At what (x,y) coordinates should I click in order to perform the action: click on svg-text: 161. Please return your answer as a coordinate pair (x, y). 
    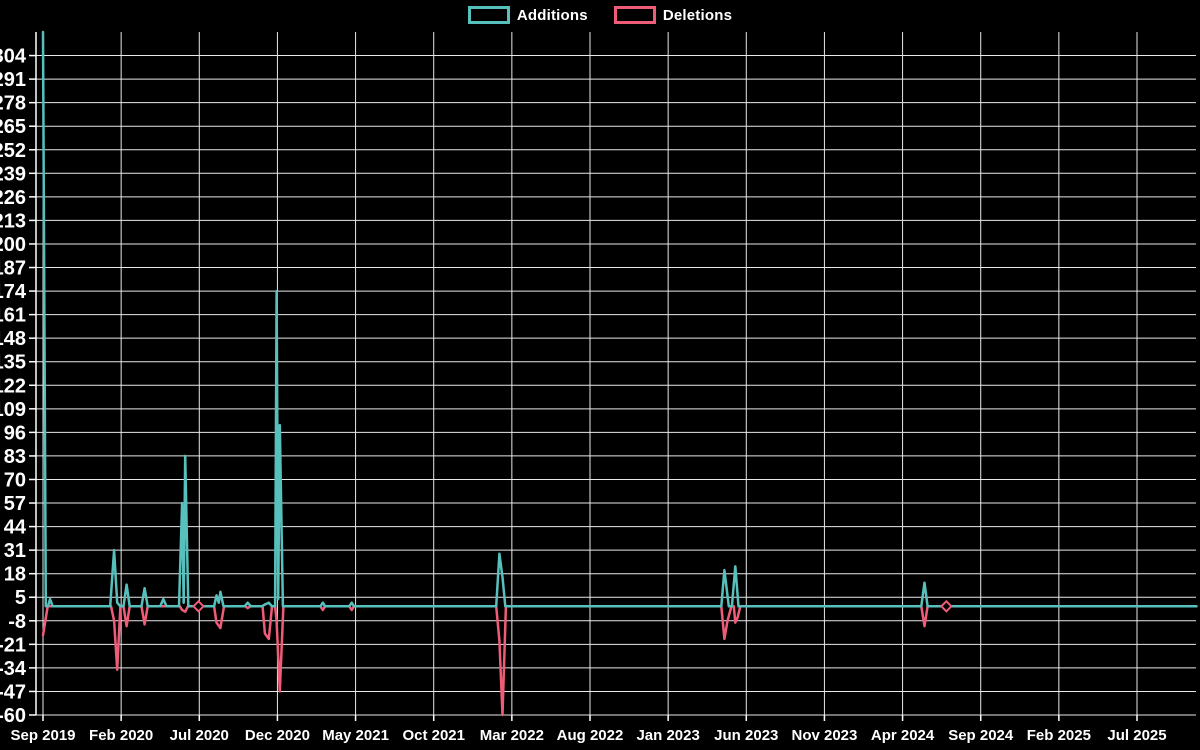
    Looking at the image, I should click on (13, 316).